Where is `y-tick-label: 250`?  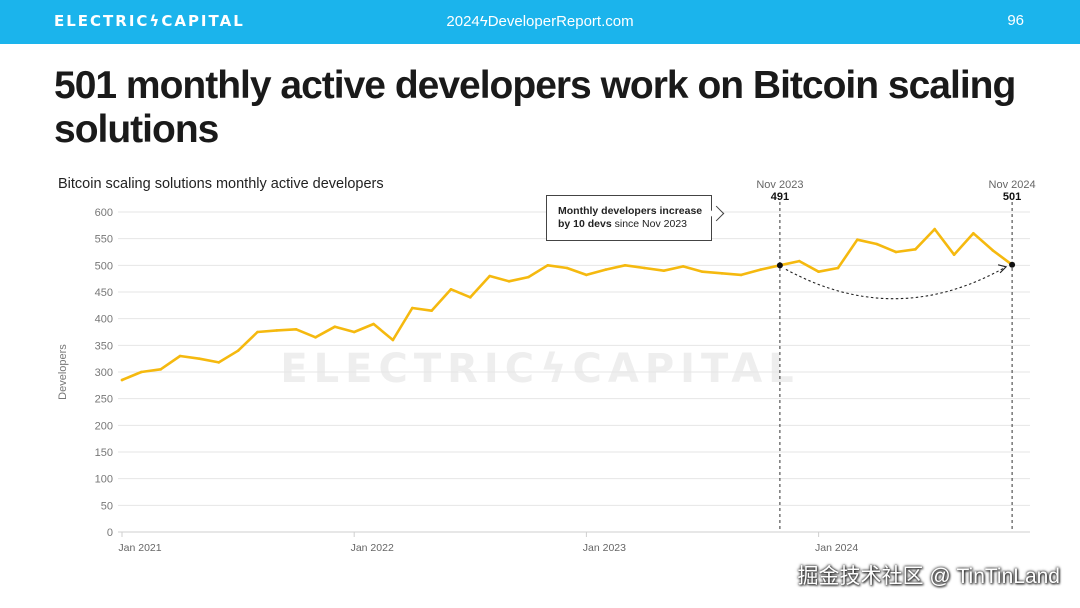 y-tick-label: 250 is located at coordinates (104, 400).